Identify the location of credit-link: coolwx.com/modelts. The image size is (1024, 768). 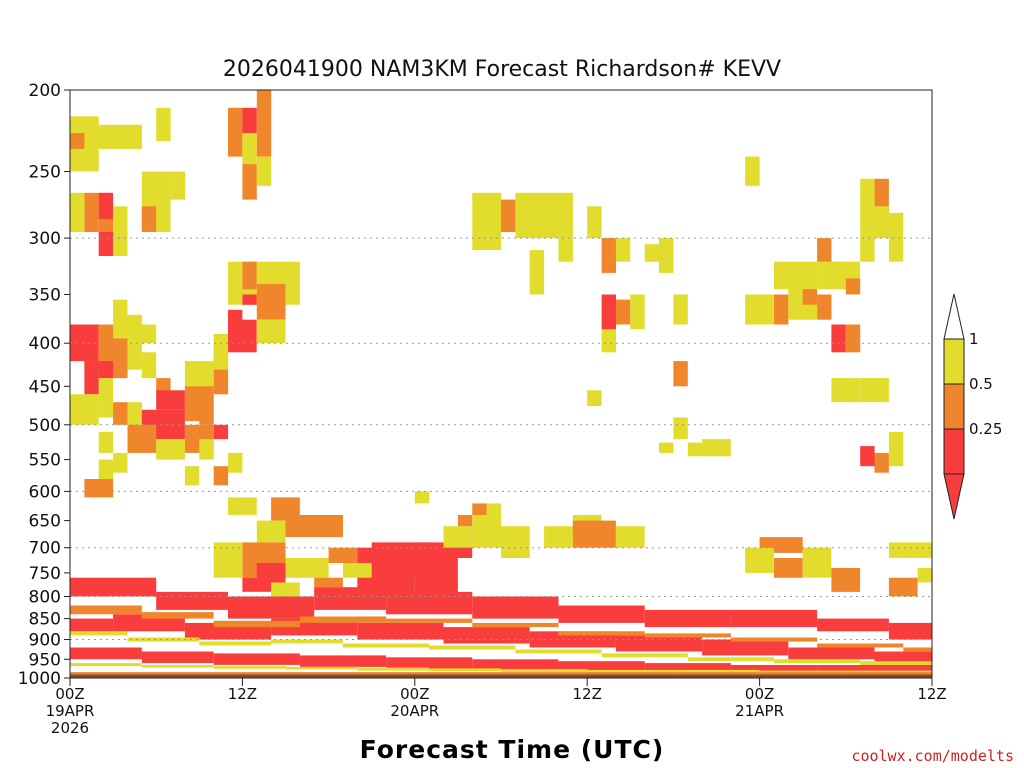
(932, 756).